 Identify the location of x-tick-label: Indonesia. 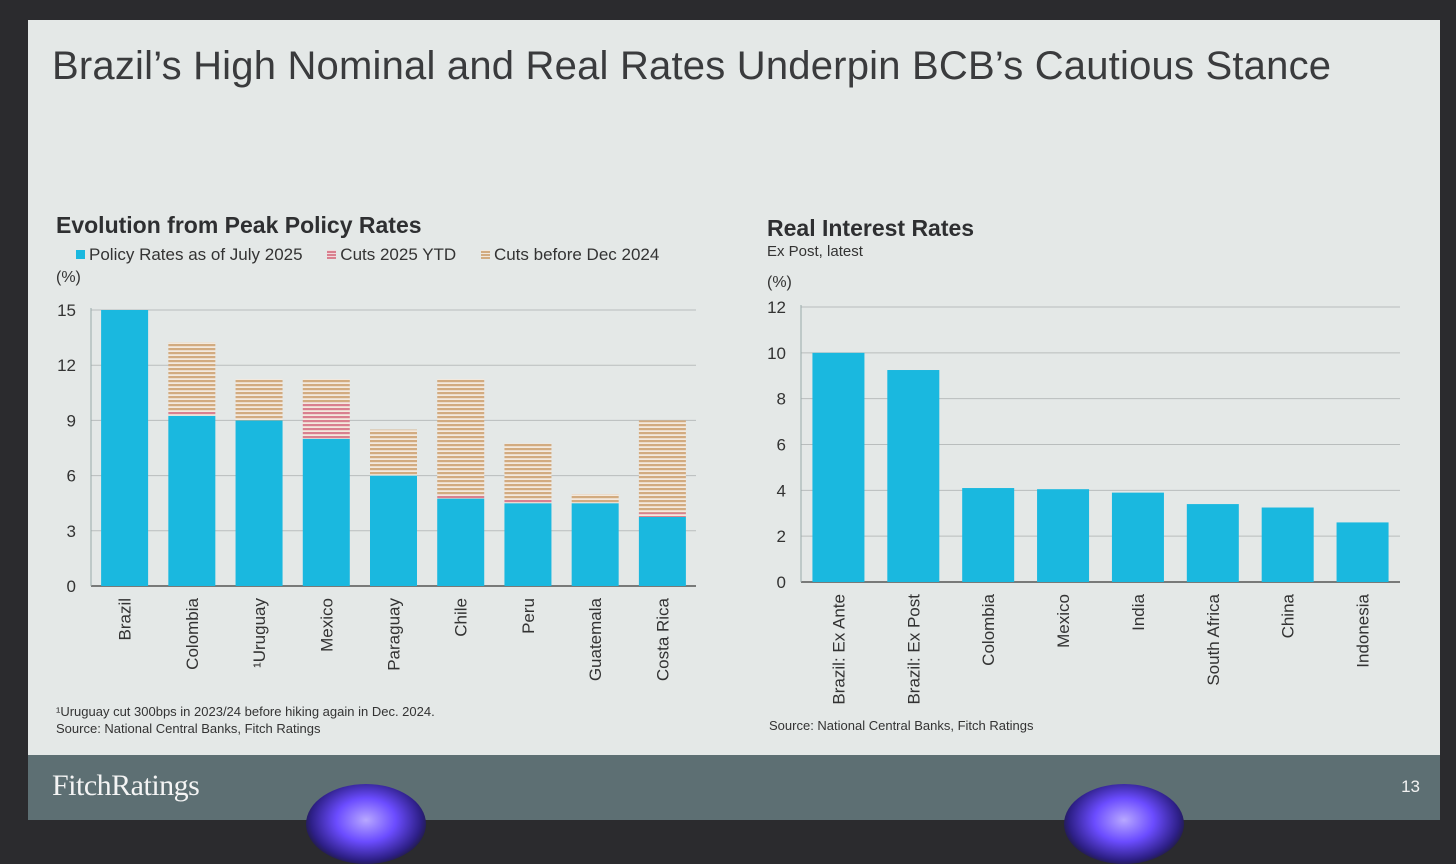
(1363, 630).